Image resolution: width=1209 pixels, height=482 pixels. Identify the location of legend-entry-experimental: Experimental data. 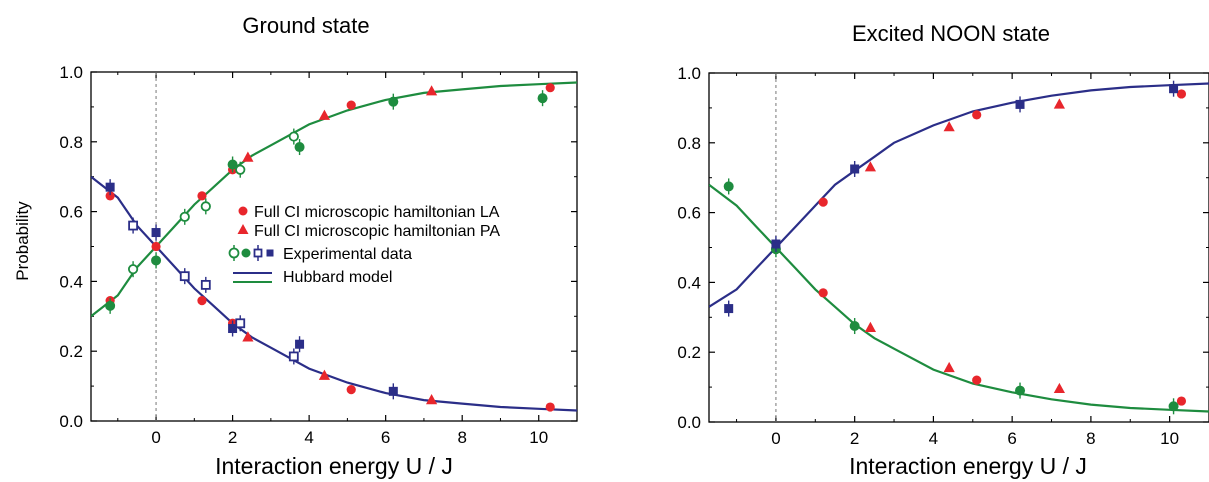
(347, 254).